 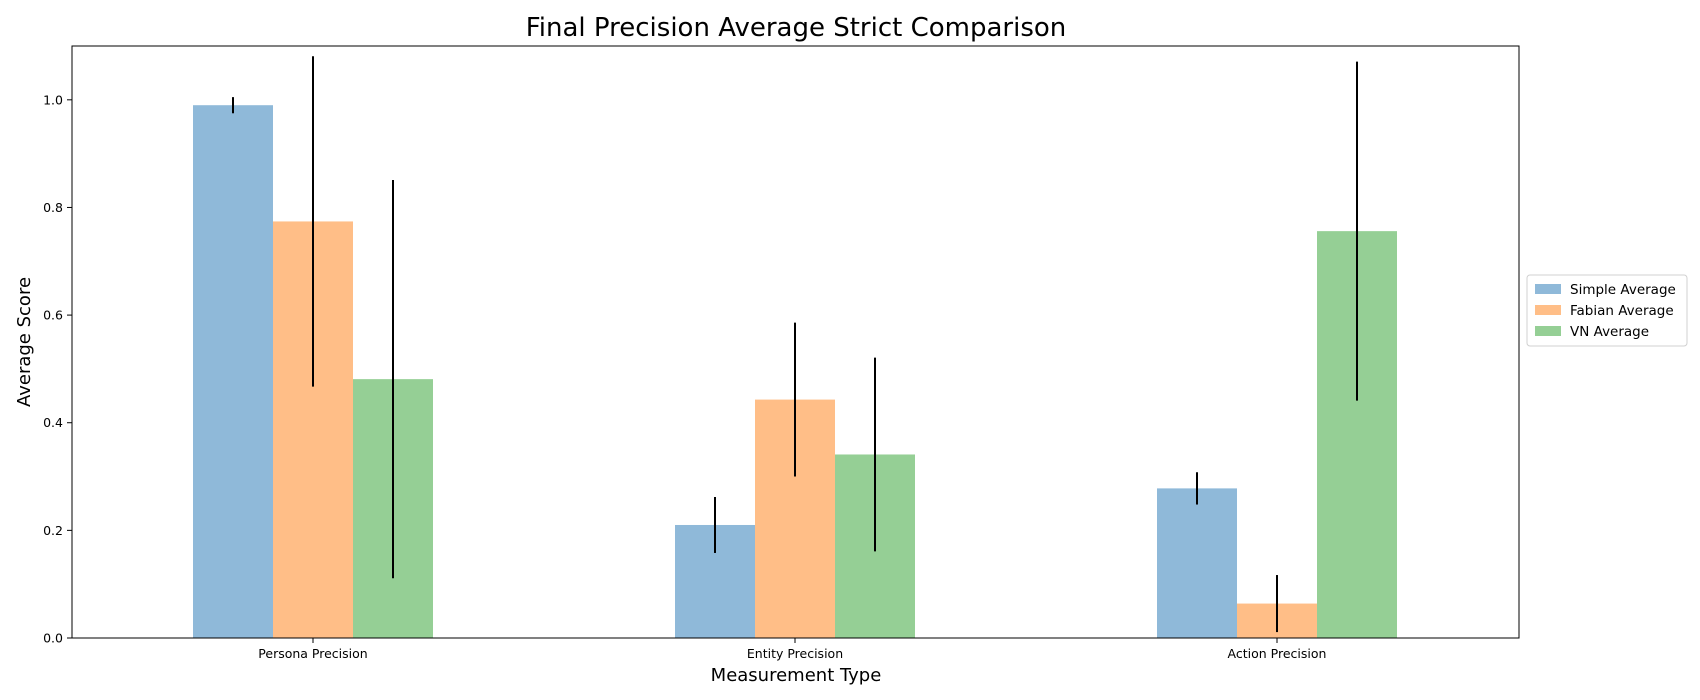 I want to click on x-tick-label: Entity Precision, so click(x=795, y=653).